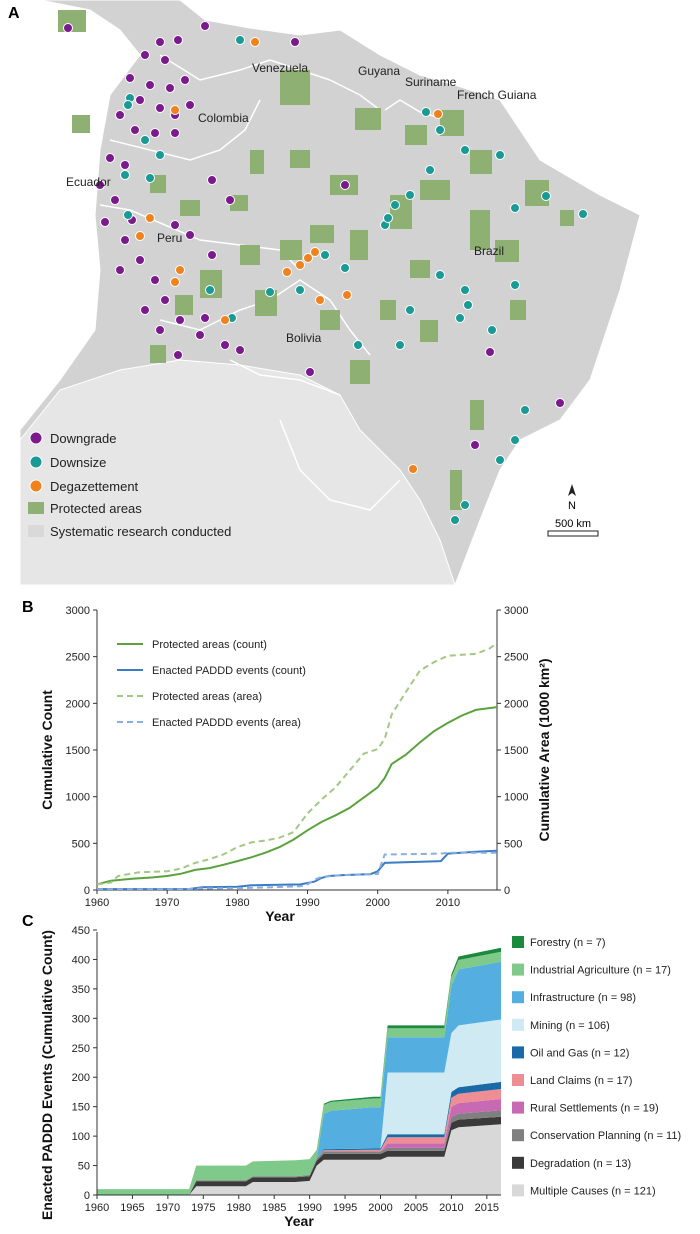  I want to click on legend-downgrade: Downgrade, so click(83, 438).